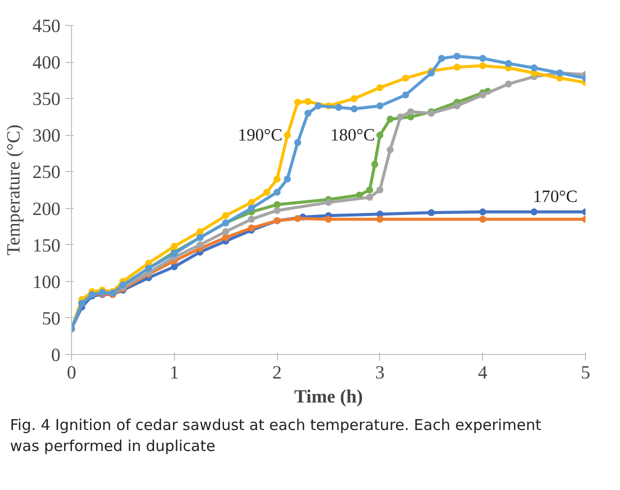 The height and width of the screenshot is (490, 620). I want to click on y-tick-label: 300, so click(46, 136).